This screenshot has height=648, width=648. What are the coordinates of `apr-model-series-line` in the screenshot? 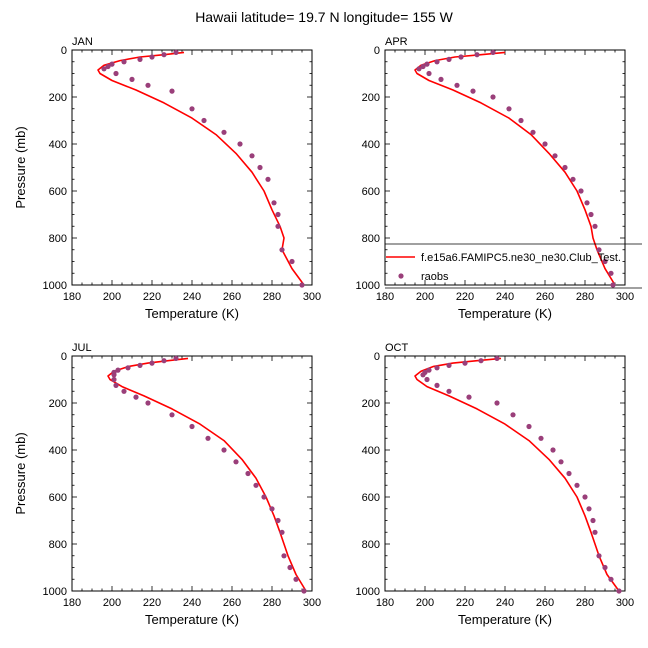 It's located at (515, 168).